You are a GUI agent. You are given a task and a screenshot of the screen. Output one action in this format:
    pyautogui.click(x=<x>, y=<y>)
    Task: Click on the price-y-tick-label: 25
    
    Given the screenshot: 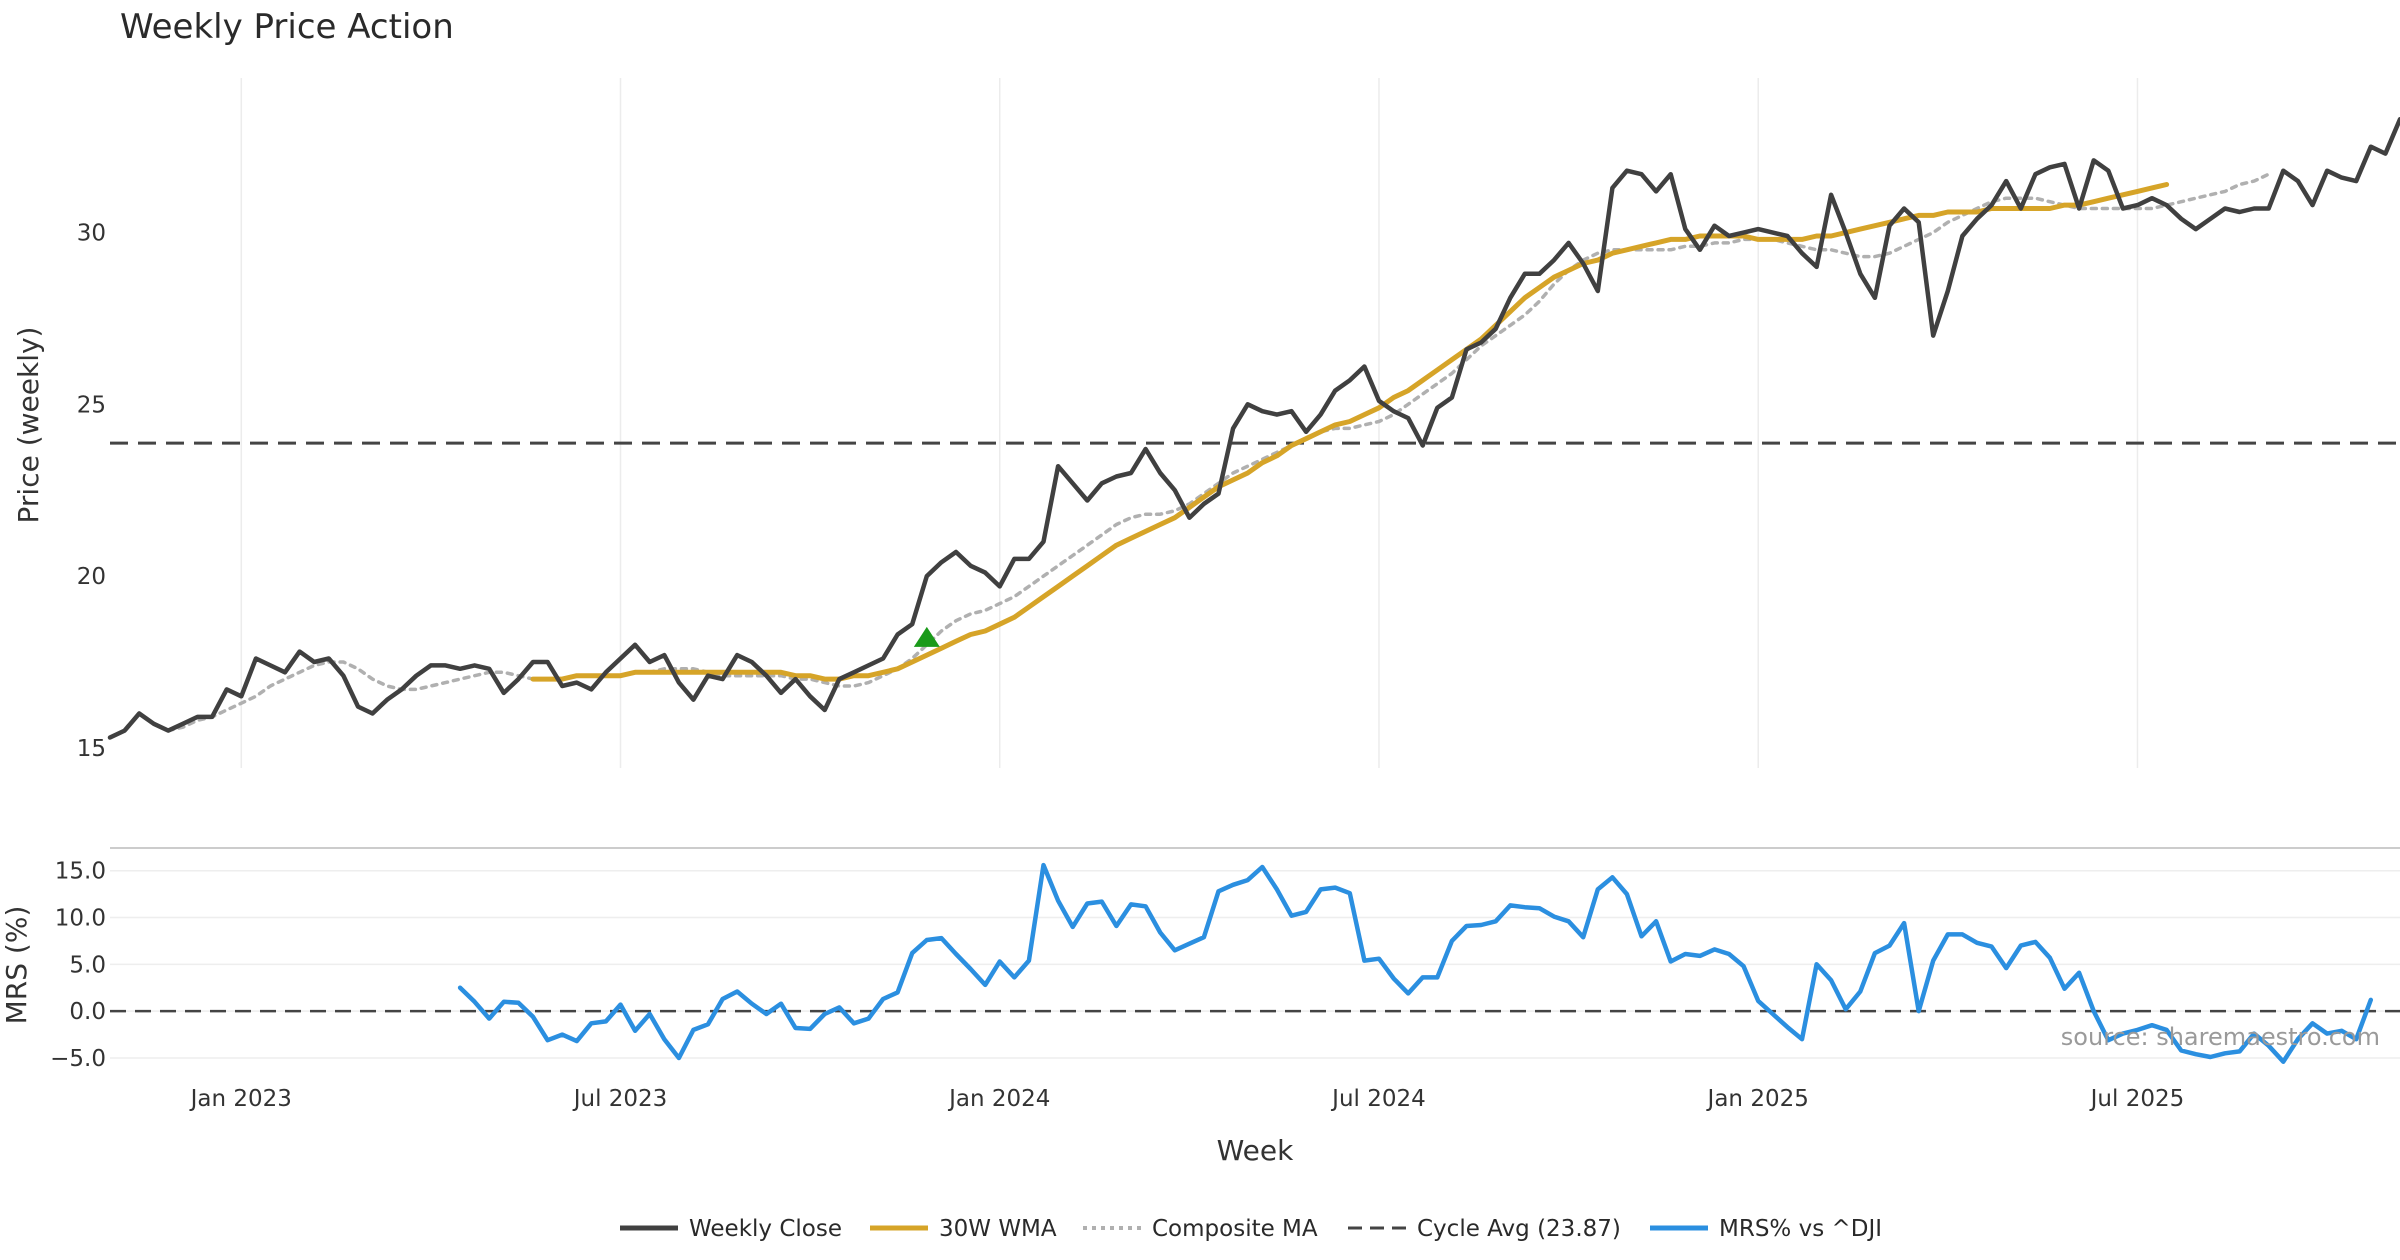 What is the action you would take?
    pyautogui.click(x=91, y=405)
    